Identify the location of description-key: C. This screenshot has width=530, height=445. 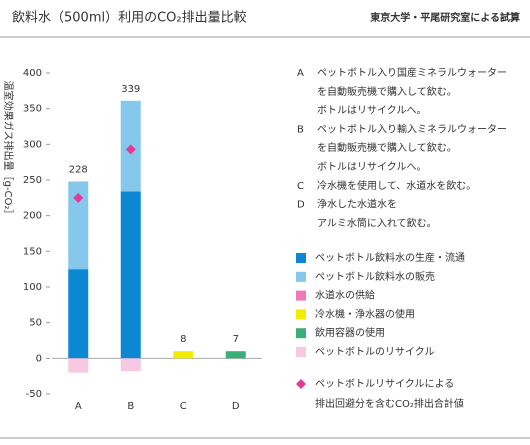
(300, 186).